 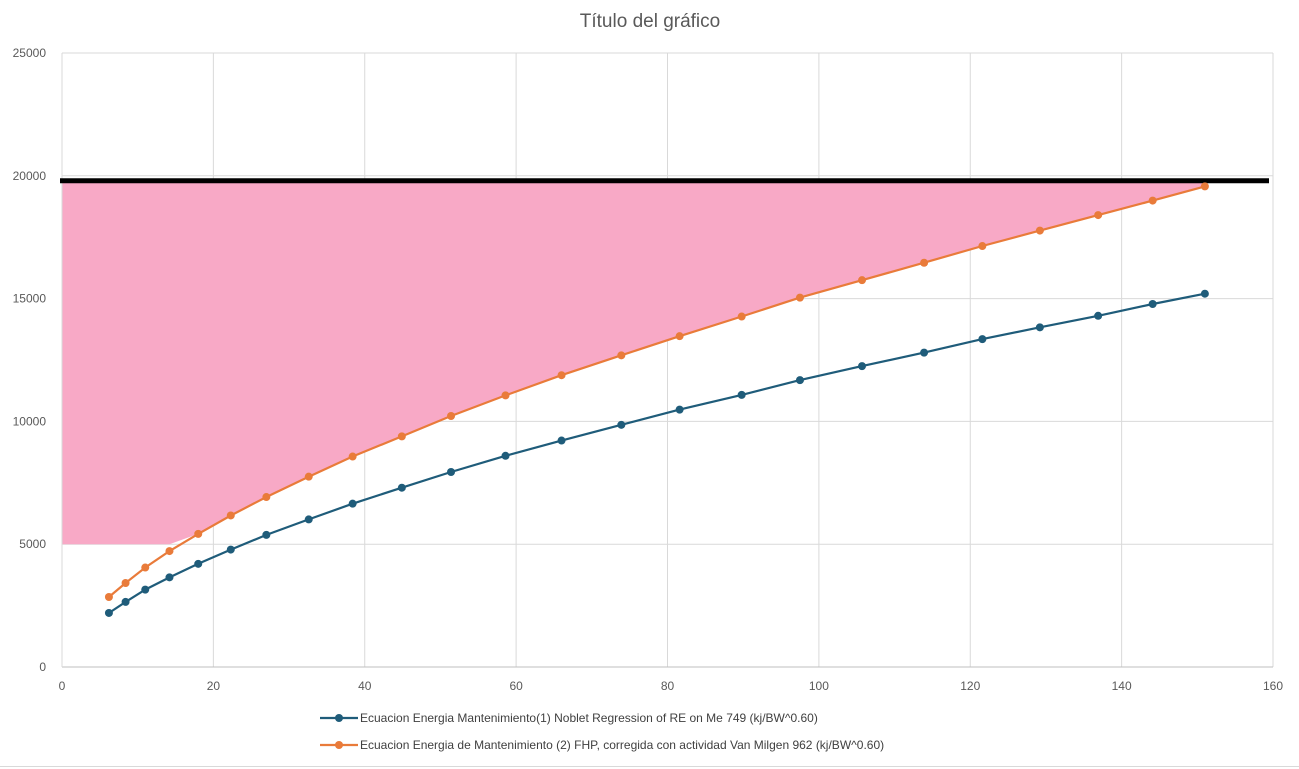 What do you see at coordinates (32, 544) in the screenshot?
I see `y-tick-label: 5000` at bounding box center [32, 544].